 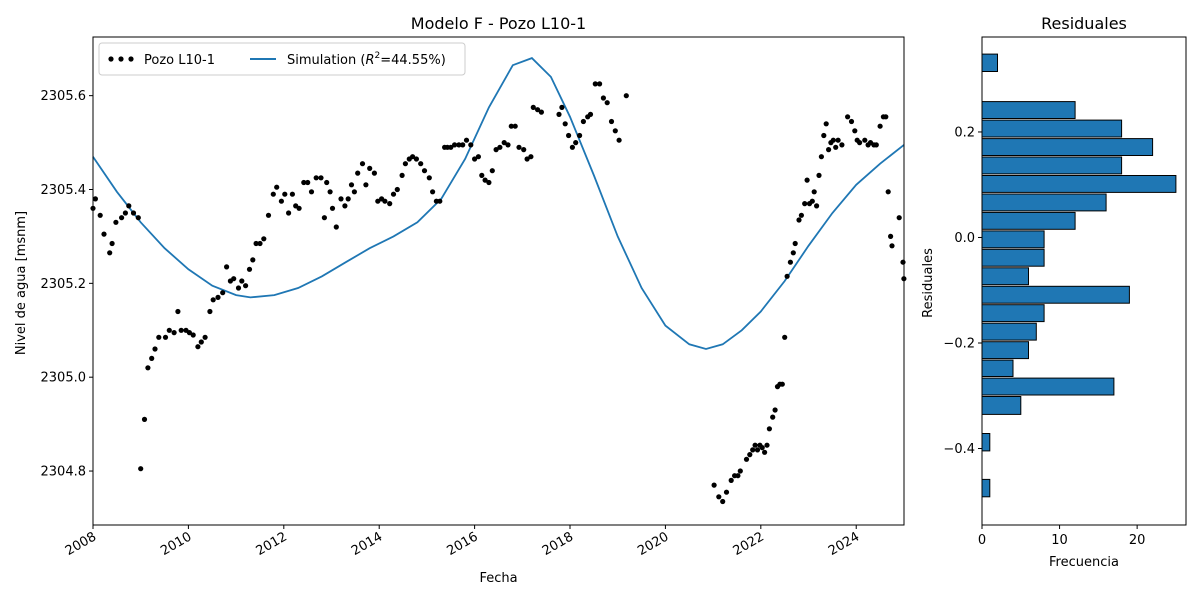 What do you see at coordinates (367, 544) in the screenshot?
I see `x-tick-label: 2014` at bounding box center [367, 544].